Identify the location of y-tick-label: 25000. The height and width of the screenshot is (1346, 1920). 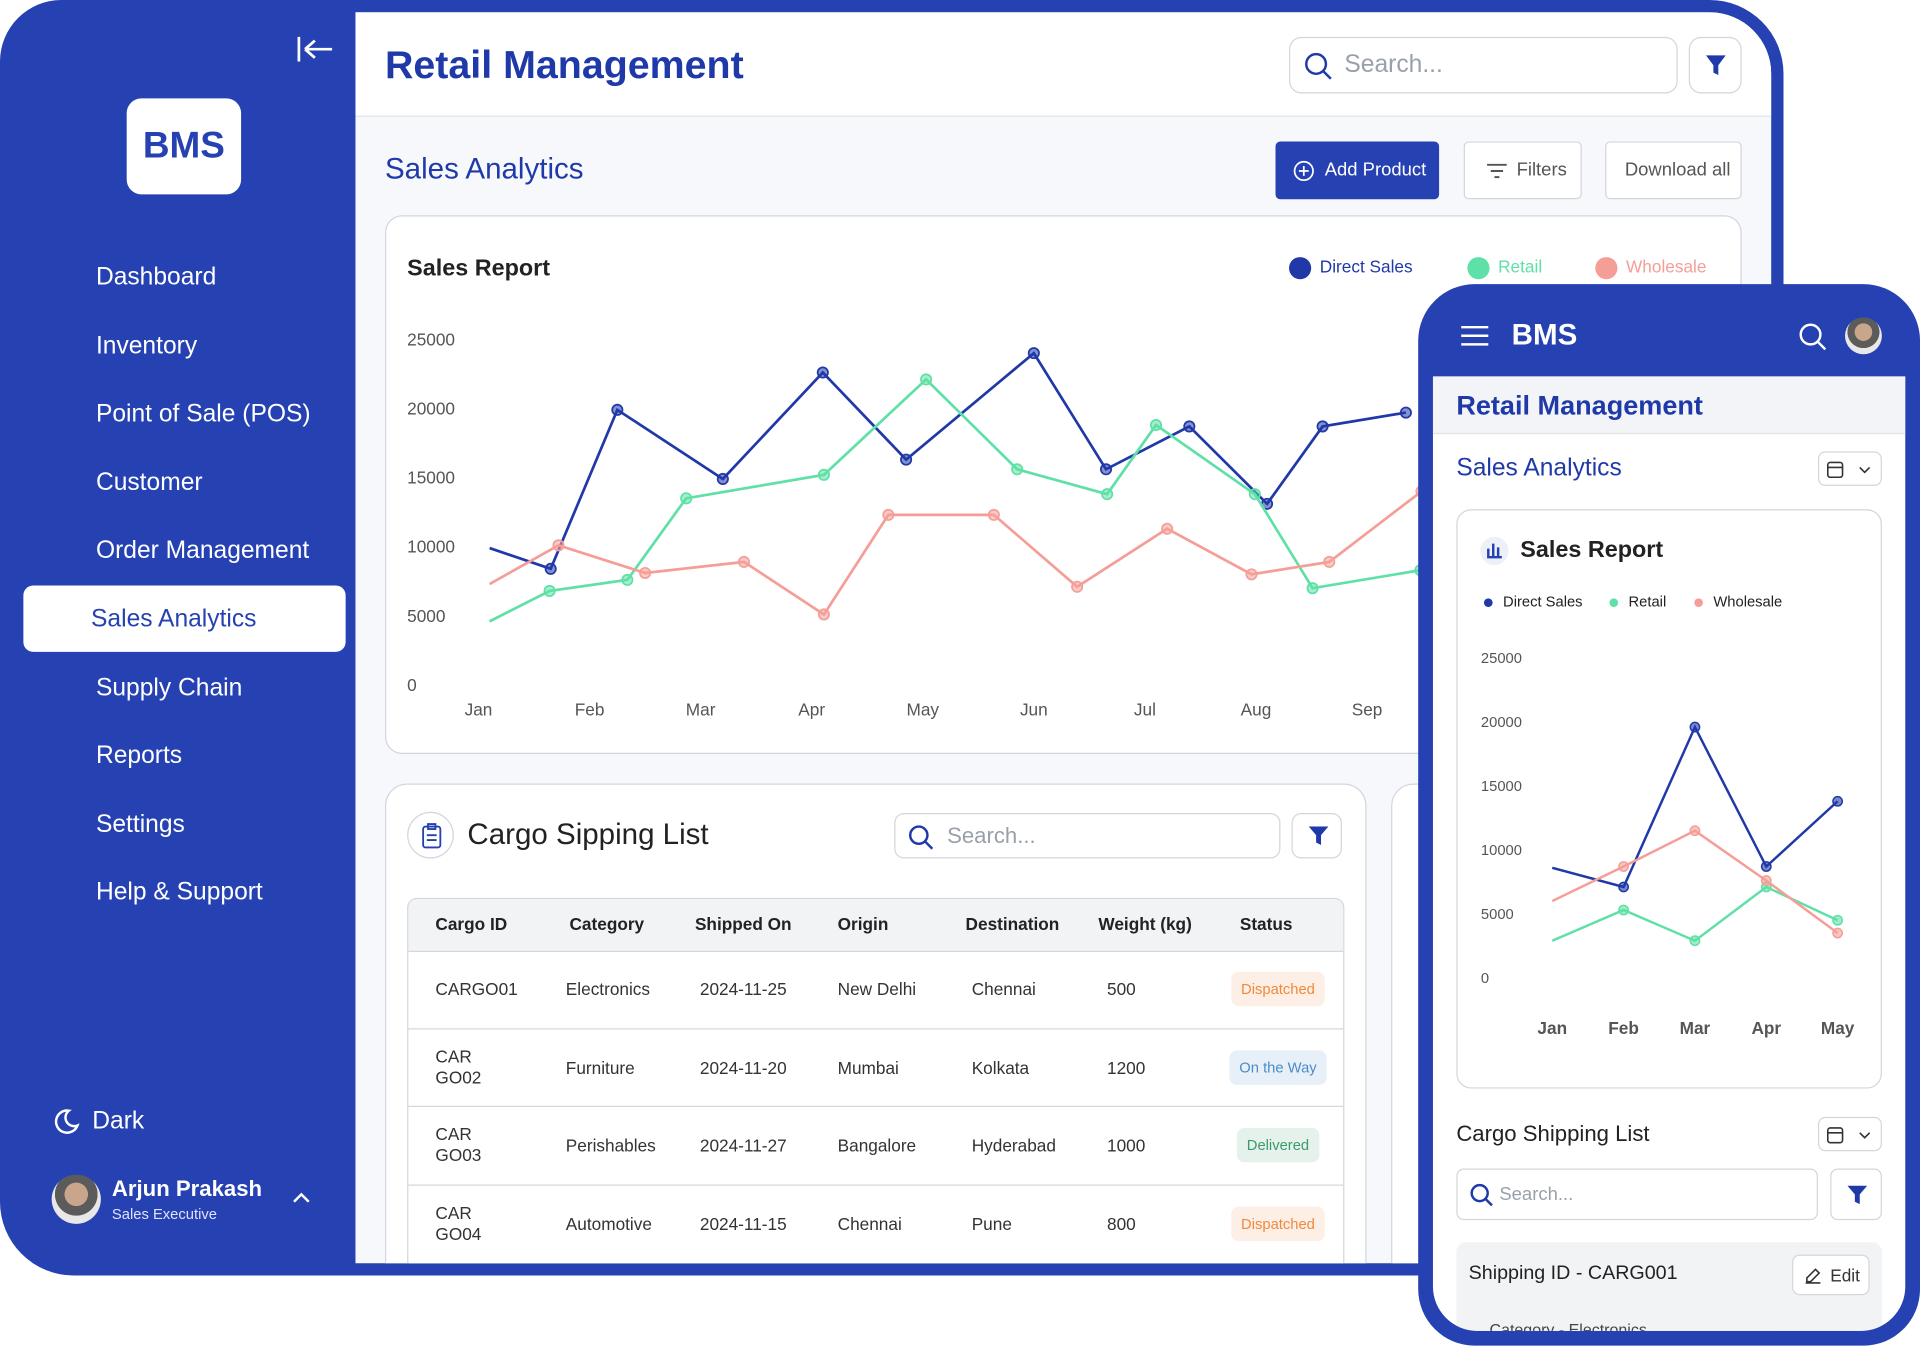
(1501, 659).